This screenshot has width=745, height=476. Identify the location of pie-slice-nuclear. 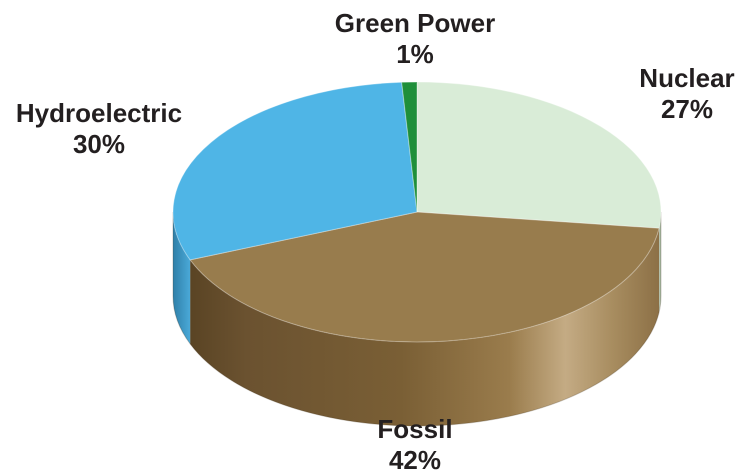
(539, 155).